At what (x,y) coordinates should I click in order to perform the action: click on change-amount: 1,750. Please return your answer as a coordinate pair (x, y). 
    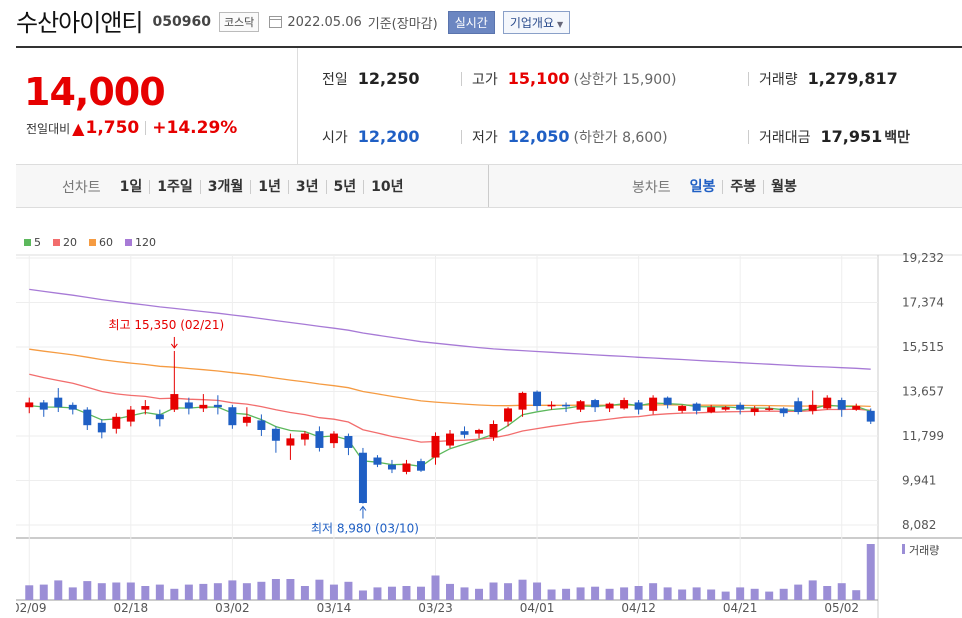
    Looking at the image, I should click on (112, 128).